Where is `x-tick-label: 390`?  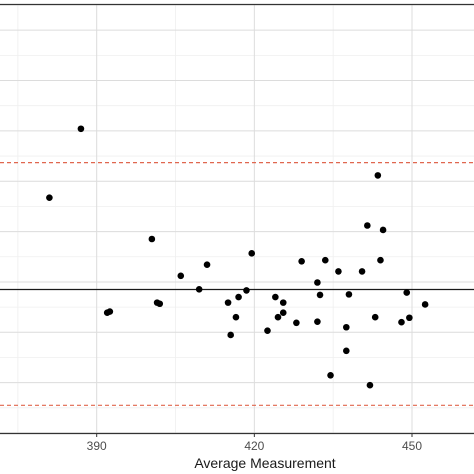
x-tick-label: 390 is located at coordinates (97, 446).